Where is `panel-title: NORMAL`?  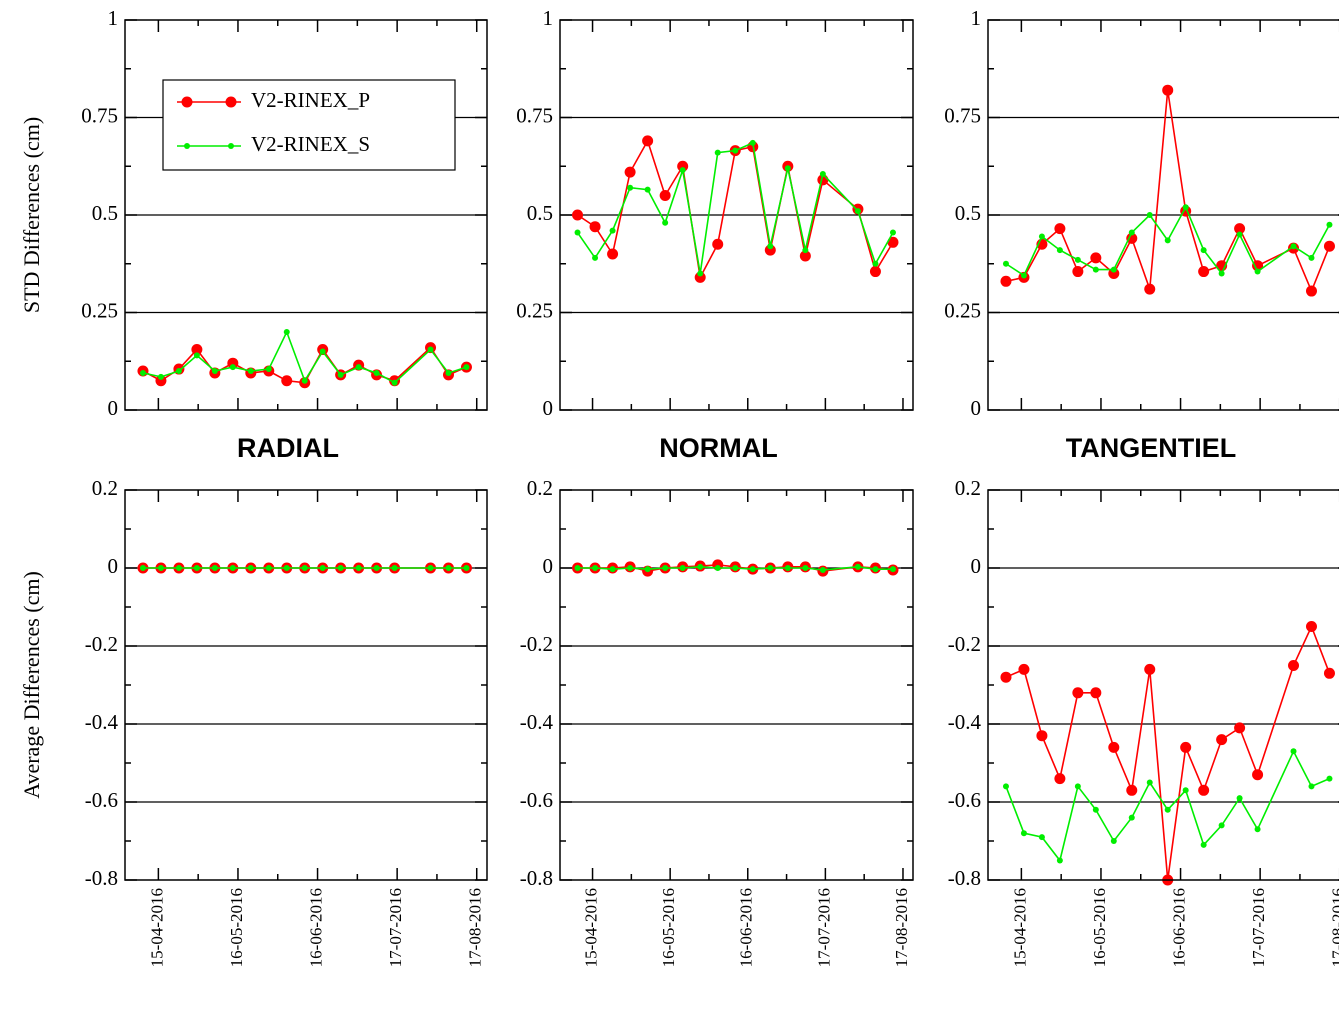
panel-title: NORMAL is located at coordinates (718, 448).